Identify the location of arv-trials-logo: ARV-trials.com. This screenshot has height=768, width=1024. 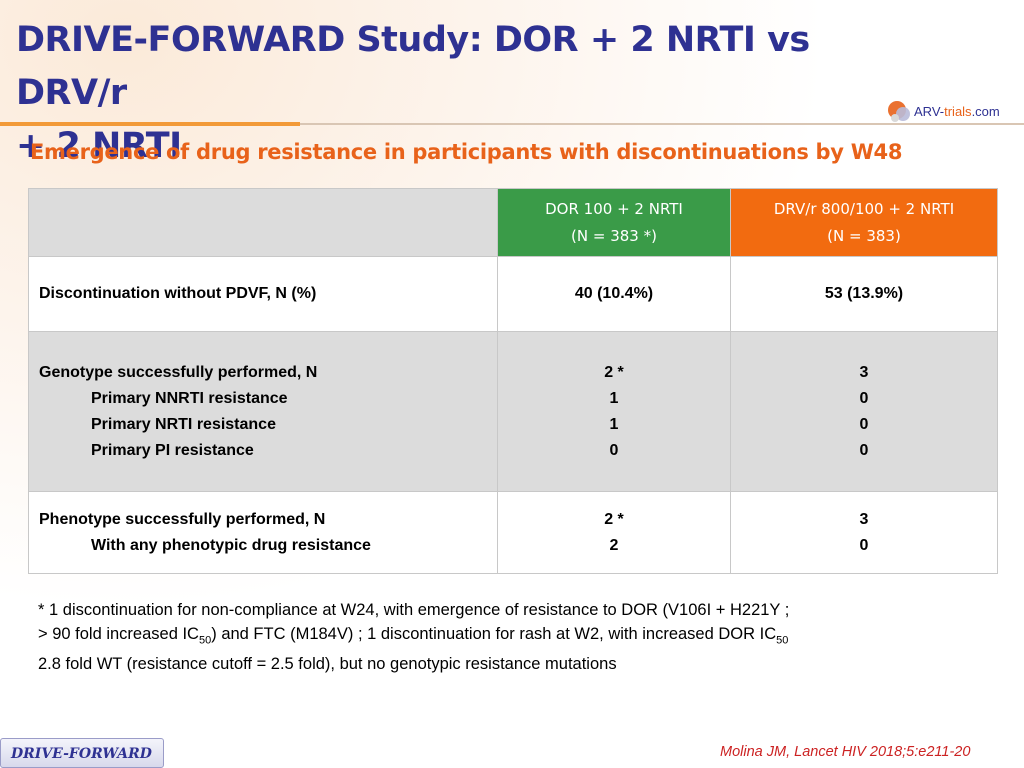
(951, 113).